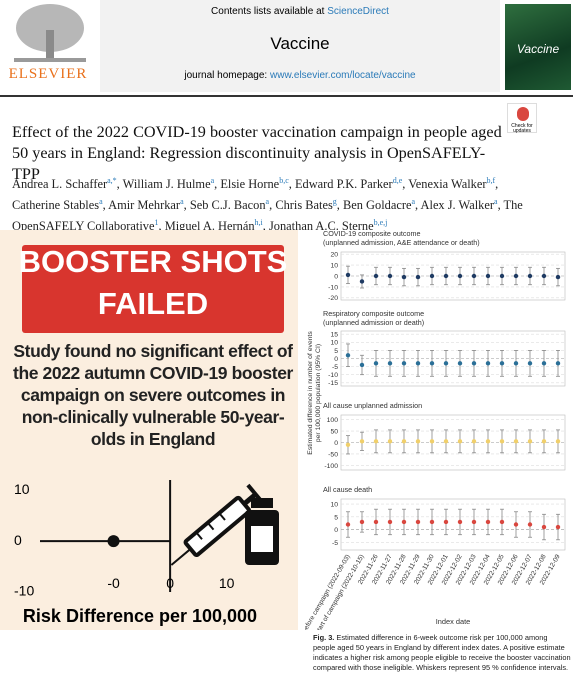  Describe the element at coordinates (343, 184) in the screenshot. I see `author-name: Edward P.K. Parker` at that location.